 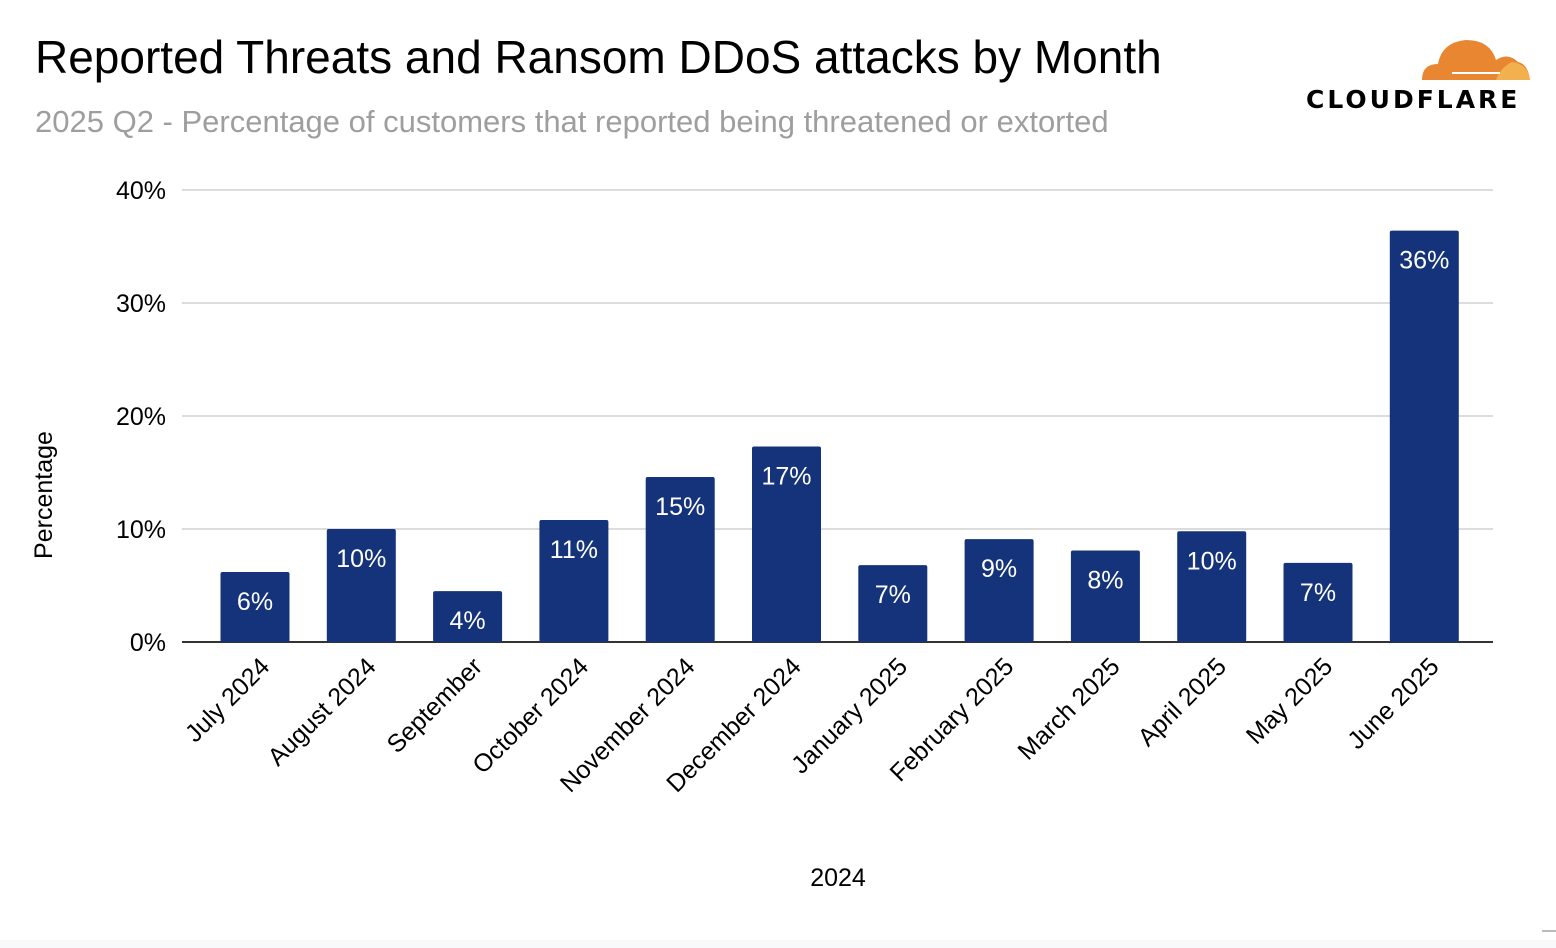 I want to click on data-label: 8%, so click(x=1105, y=580).